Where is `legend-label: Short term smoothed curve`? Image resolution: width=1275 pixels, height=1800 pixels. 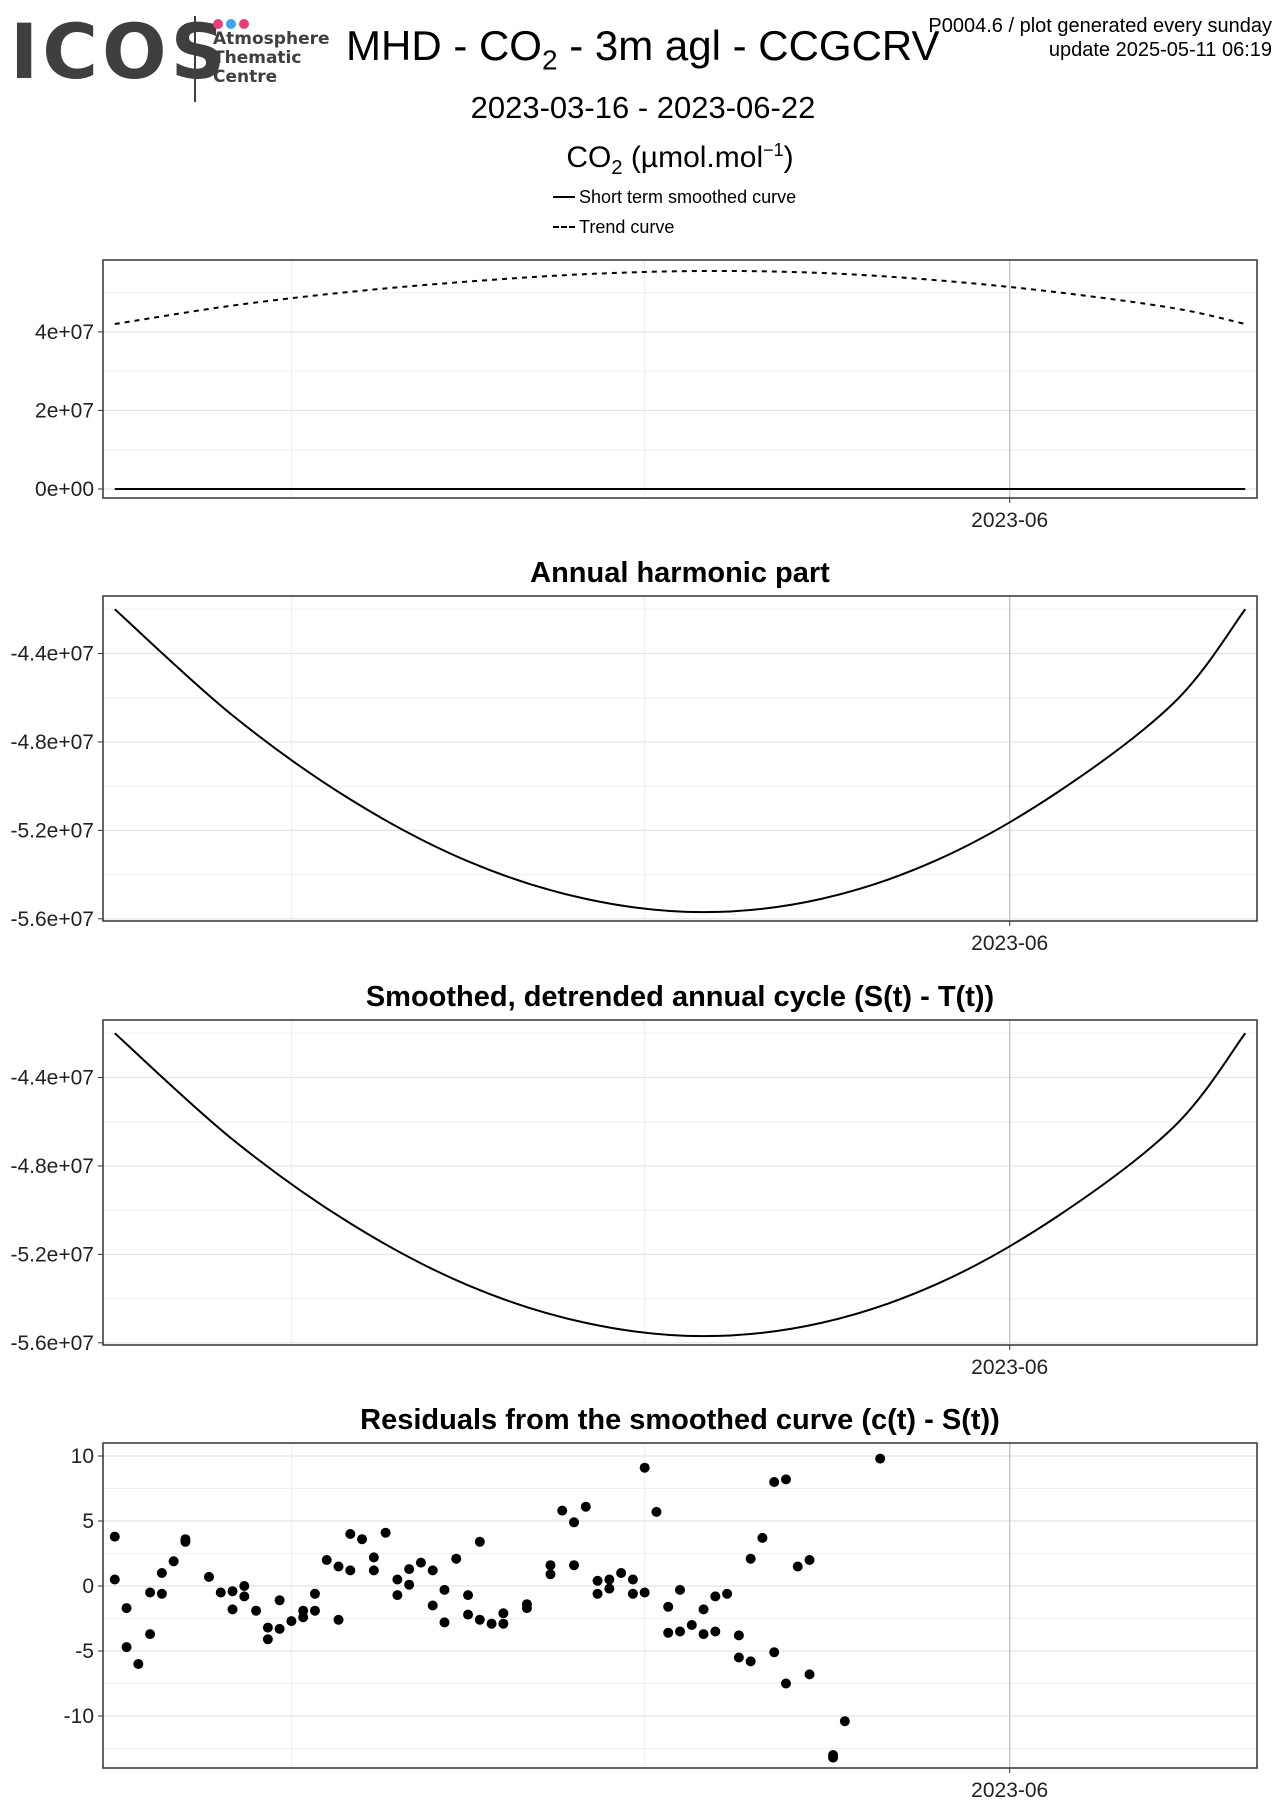
legend-label: Short term smoothed curve is located at coordinates (688, 196).